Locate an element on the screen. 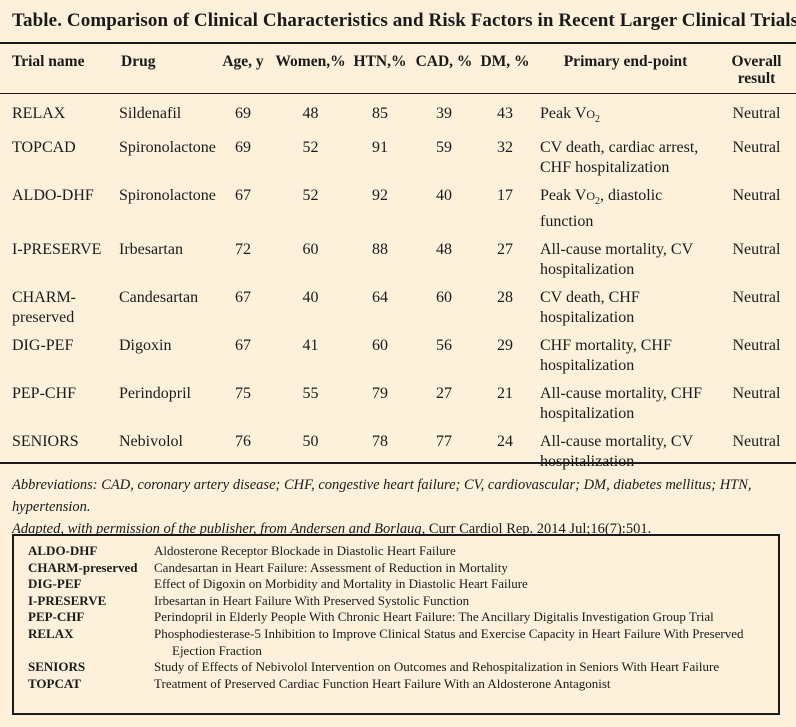  col-header-result-line1: Overall is located at coordinates (756, 61).